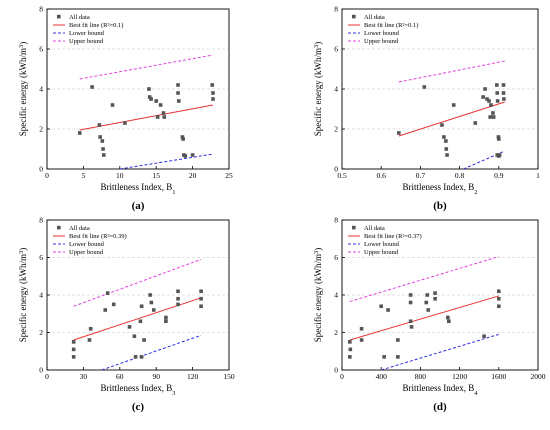 The width and height of the screenshot is (550, 430). What do you see at coordinates (498, 376) in the screenshot?
I see `x-tick-label: 1600` at bounding box center [498, 376].